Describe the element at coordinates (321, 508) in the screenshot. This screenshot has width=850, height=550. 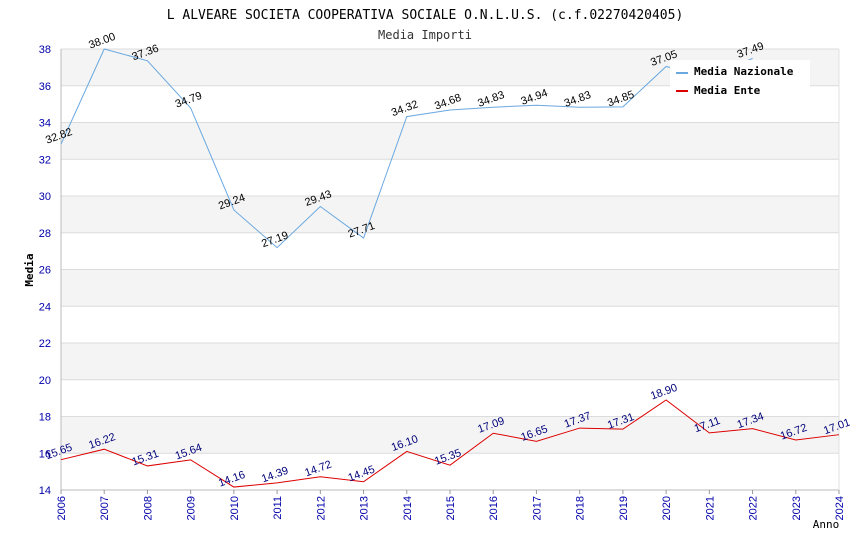
I see `x-tick-label: 2012` at that location.